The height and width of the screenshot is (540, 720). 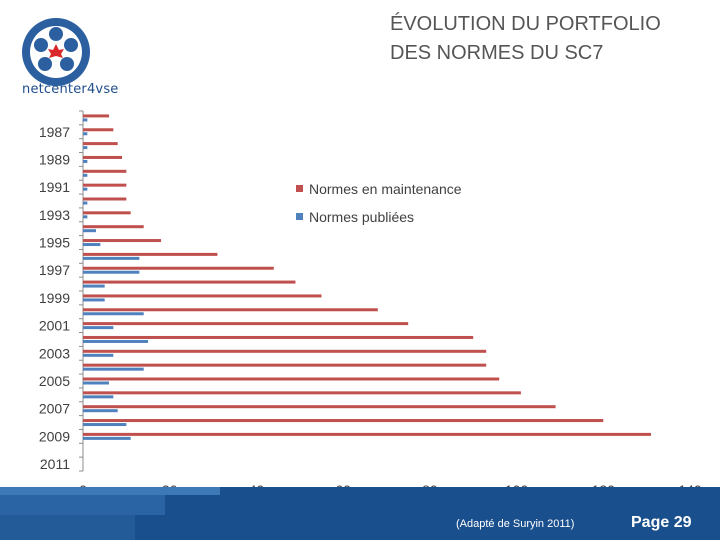 What do you see at coordinates (385, 189) in the screenshot?
I see `legend-label-0: Normes en maintenance` at bounding box center [385, 189].